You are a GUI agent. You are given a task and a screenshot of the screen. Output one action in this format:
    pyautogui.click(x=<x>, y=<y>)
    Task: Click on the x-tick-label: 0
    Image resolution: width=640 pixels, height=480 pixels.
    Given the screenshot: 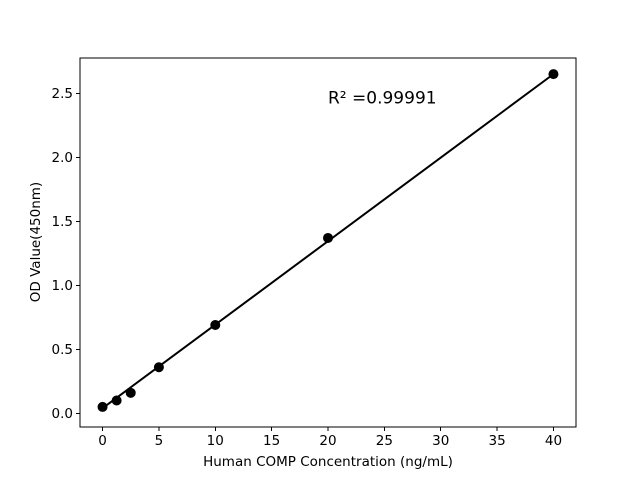 What is the action you would take?
    pyautogui.click(x=102, y=441)
    